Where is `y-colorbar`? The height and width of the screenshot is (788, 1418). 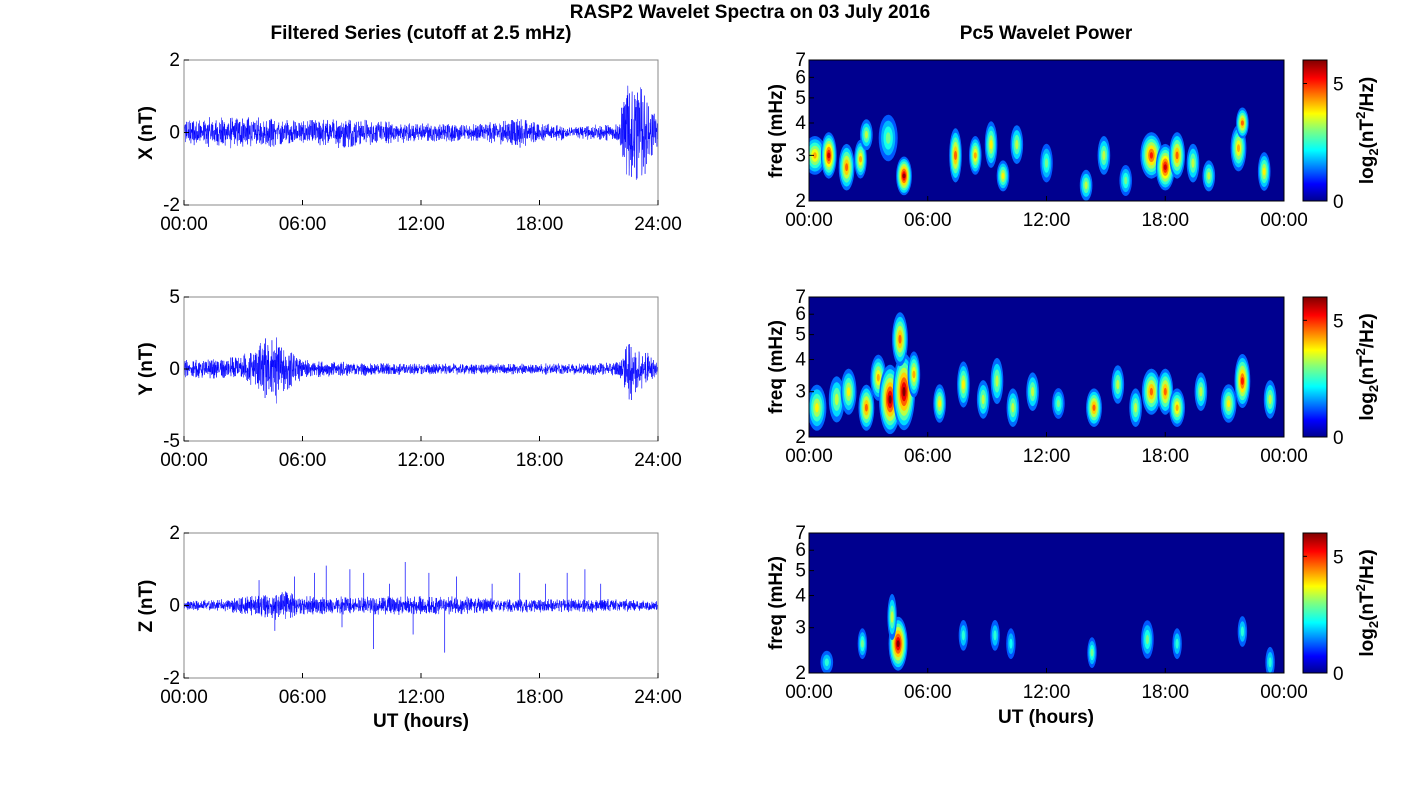 y-colorbar is located at coordinates (1315, 367).